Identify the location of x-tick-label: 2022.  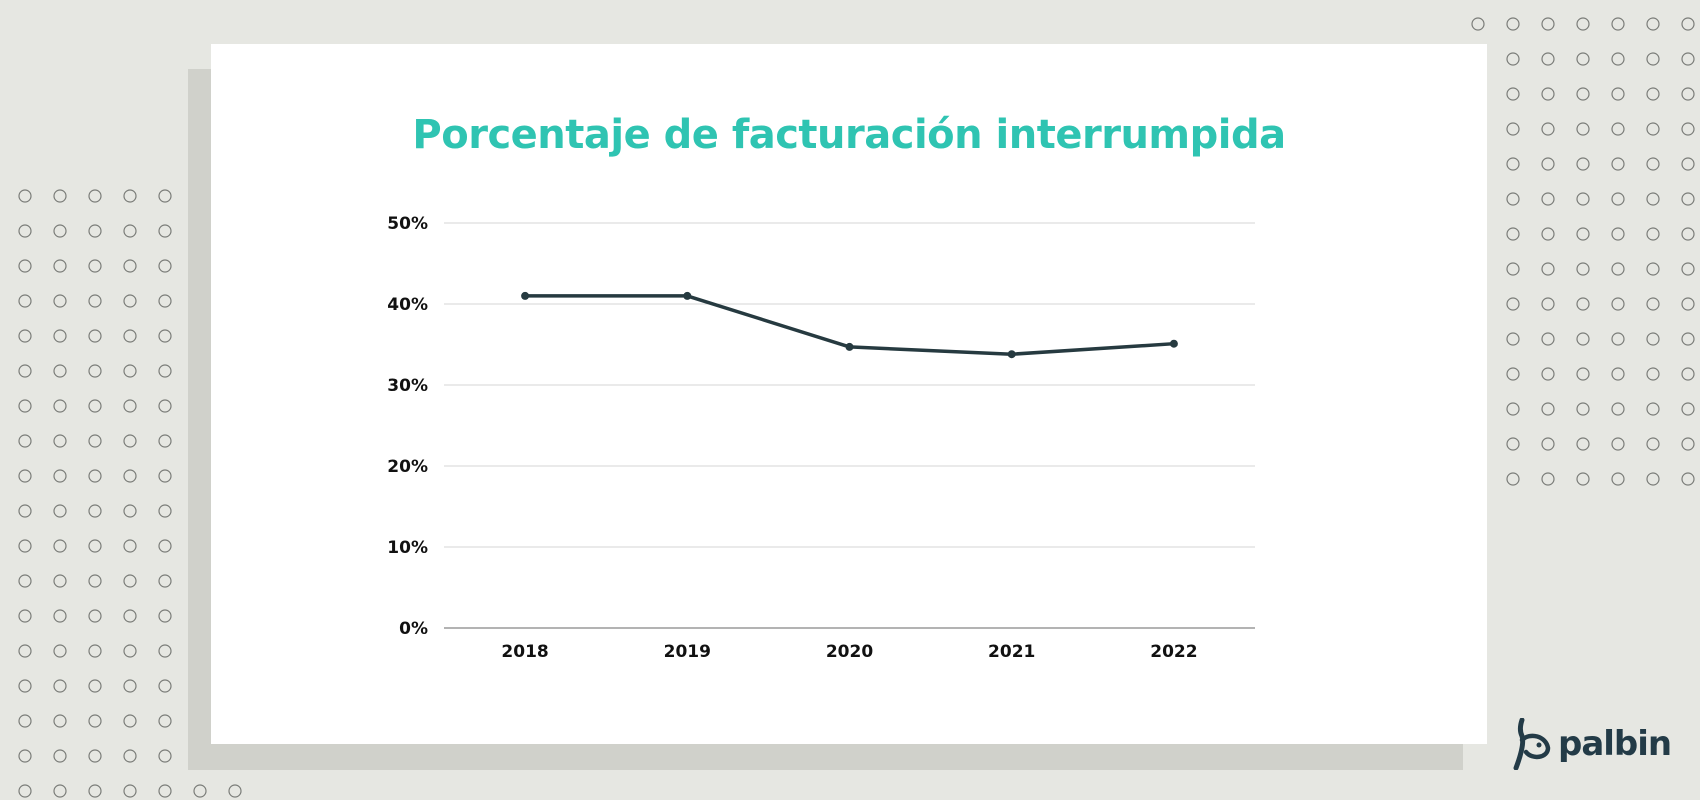
(1173, 652).